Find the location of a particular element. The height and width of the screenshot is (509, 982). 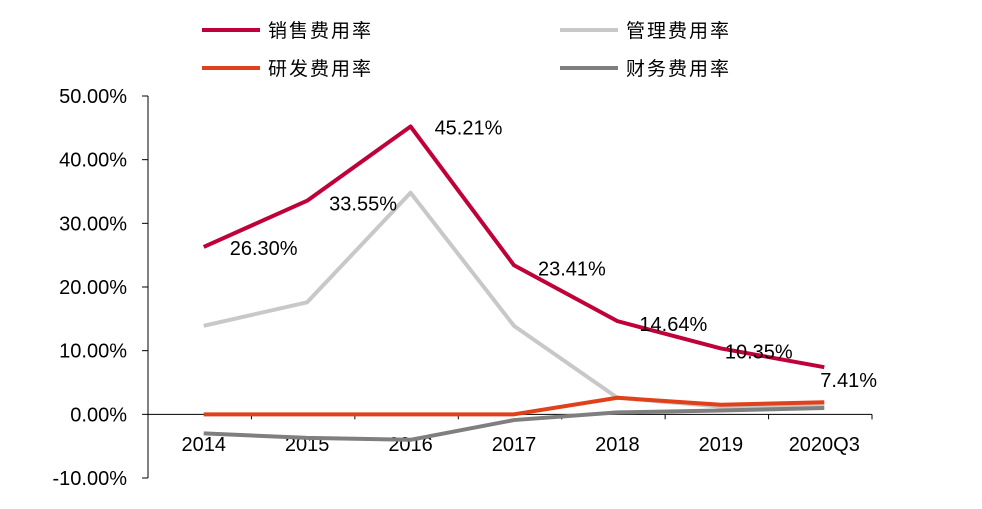

y-tick-label: 20.00% is located at coordinates (93, 288).